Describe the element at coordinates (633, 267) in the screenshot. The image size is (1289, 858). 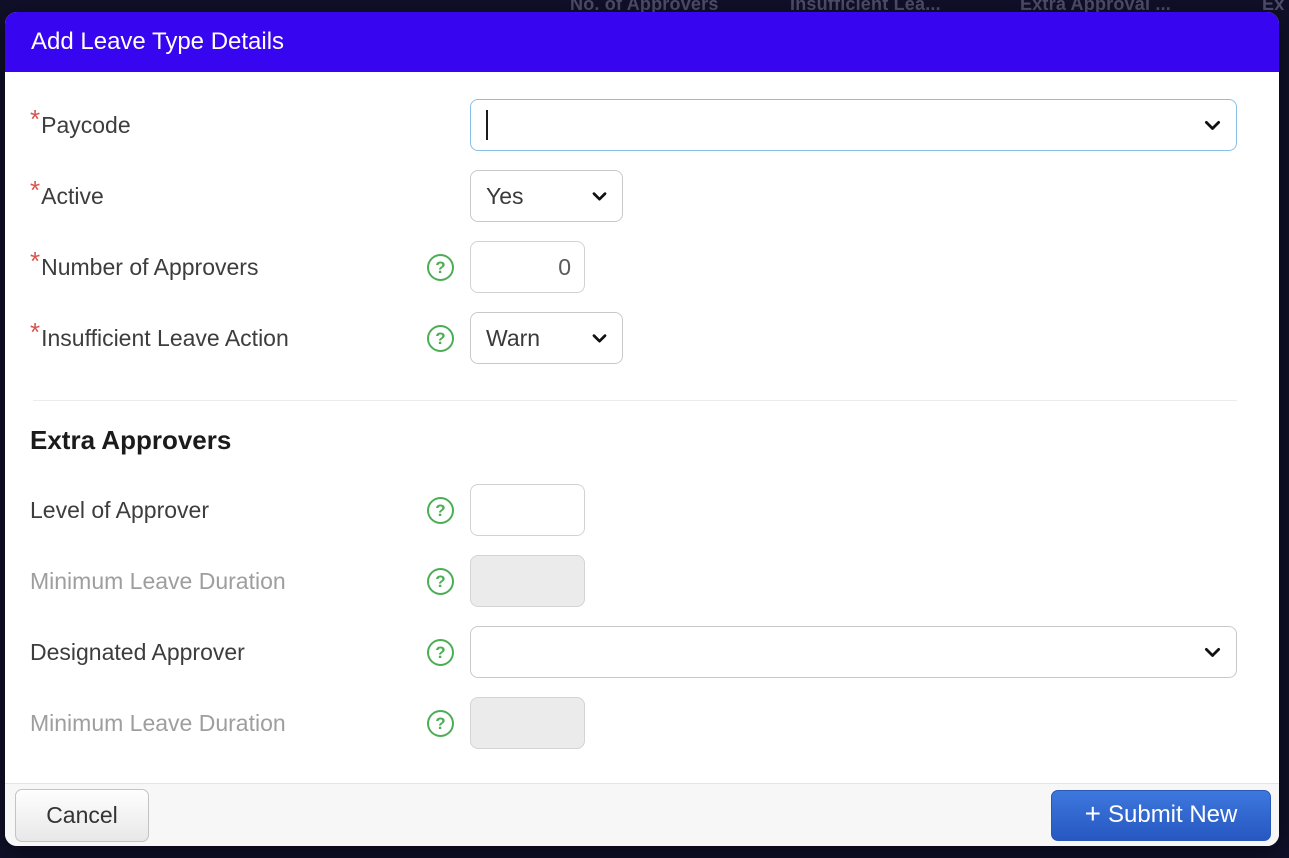
I see `number-of-approvers-row: * Number of Approvers ? 0` at that location.